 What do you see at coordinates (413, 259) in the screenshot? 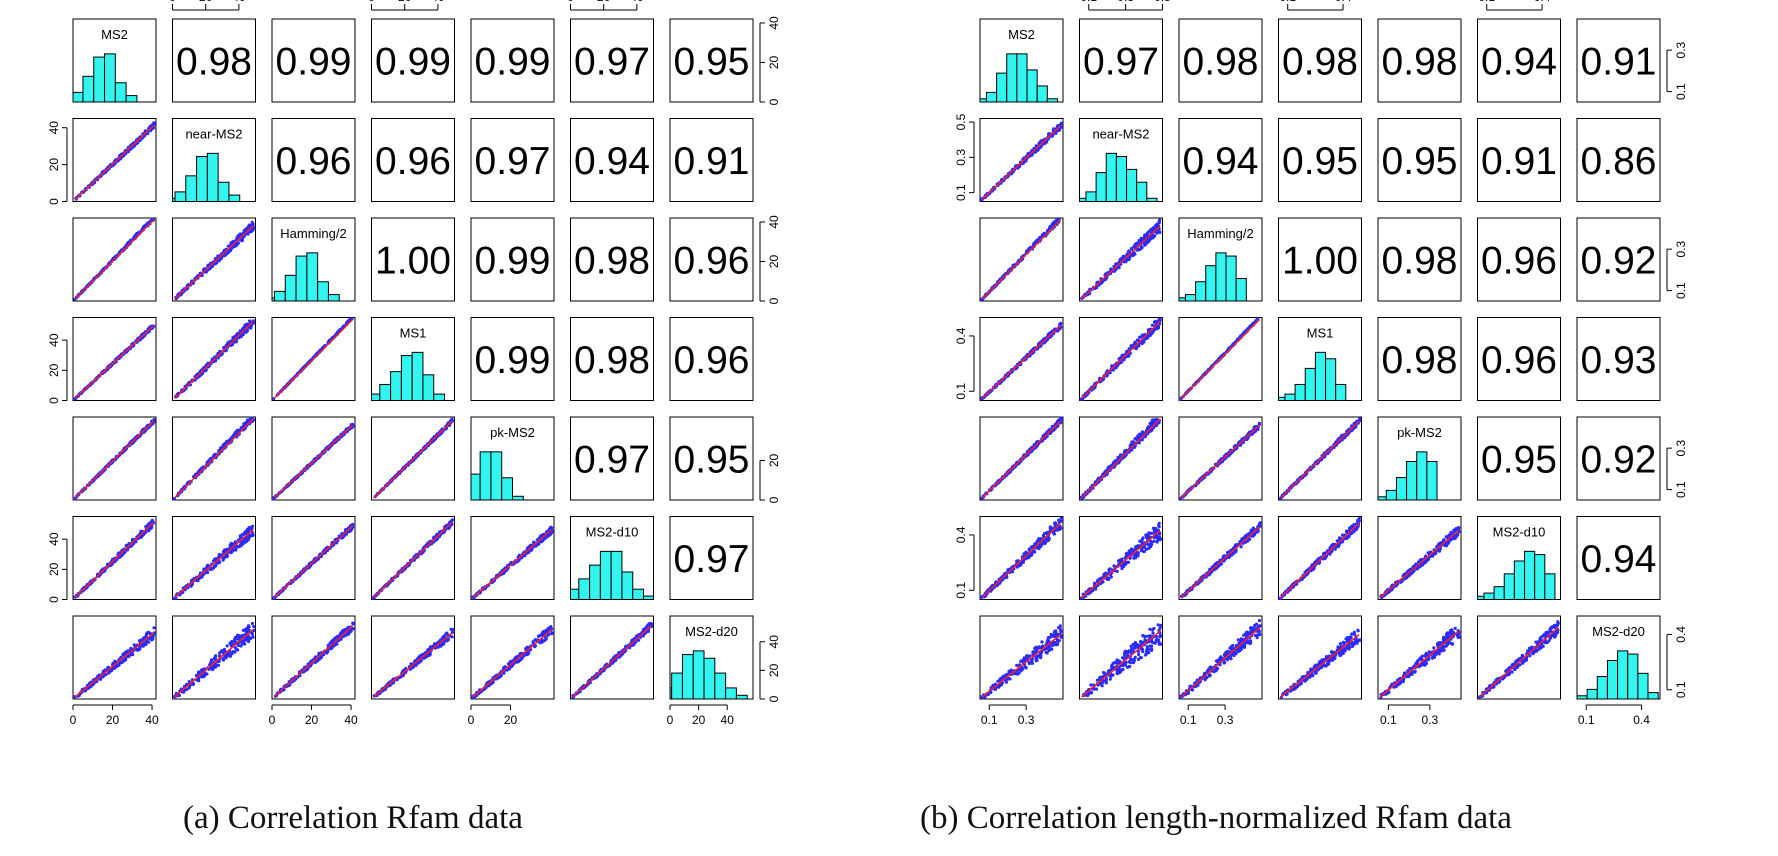
I see `matrix-cell: 1.00` at bounding box center [413, 259].